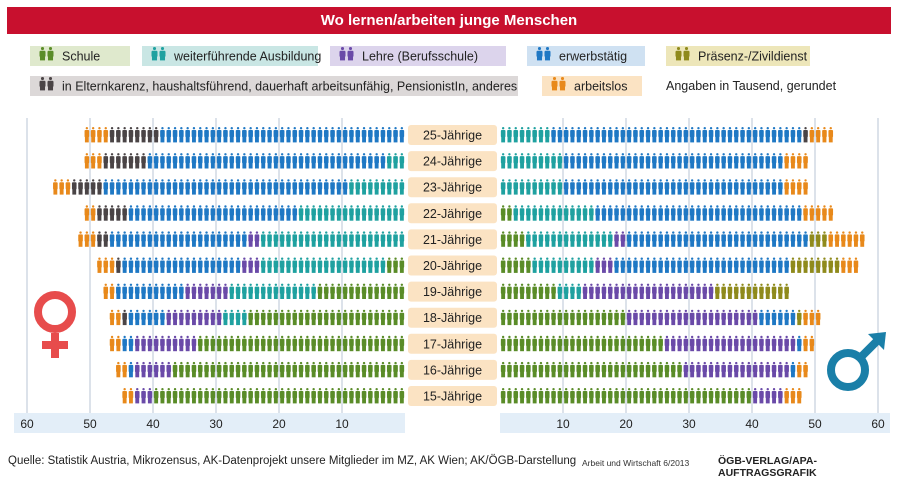 The image size is (900, 479). I want to click on legend-arbeitslos: arbeitslos, so click(592, 86).